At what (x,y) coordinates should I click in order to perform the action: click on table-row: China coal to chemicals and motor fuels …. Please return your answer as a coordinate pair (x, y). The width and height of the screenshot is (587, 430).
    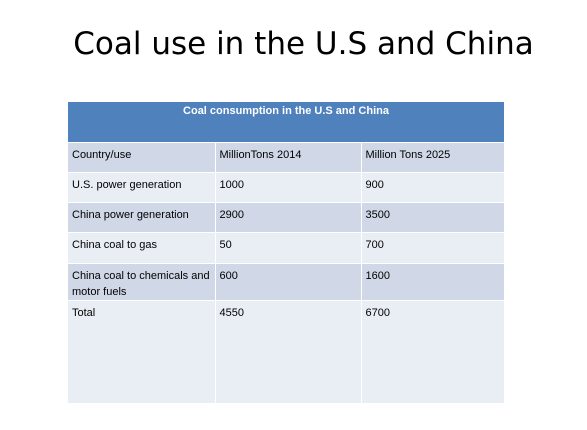
    Looking at the image, I should click on (286, 282).